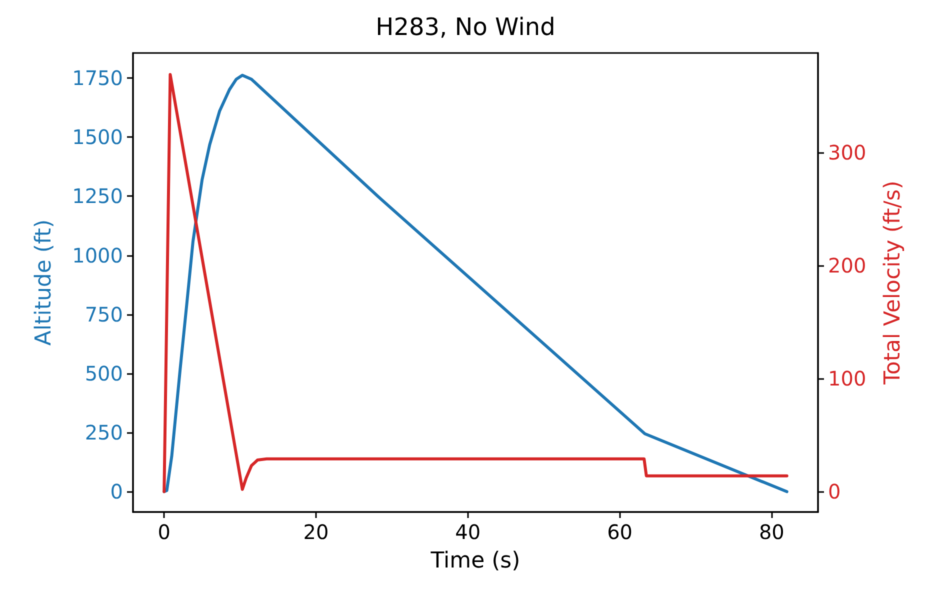  I want to click on y-tick-label: 1500, so click(97, 137).